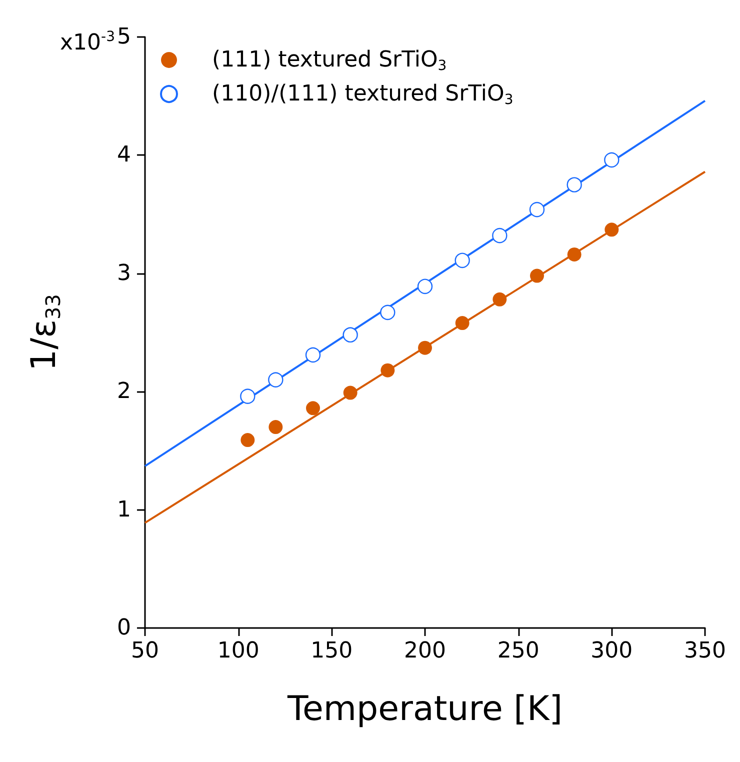  What do you see at coordinates (124, 37) in the screenshot?
I see `y-tick-label: 5` at bounding box center [124, 37].